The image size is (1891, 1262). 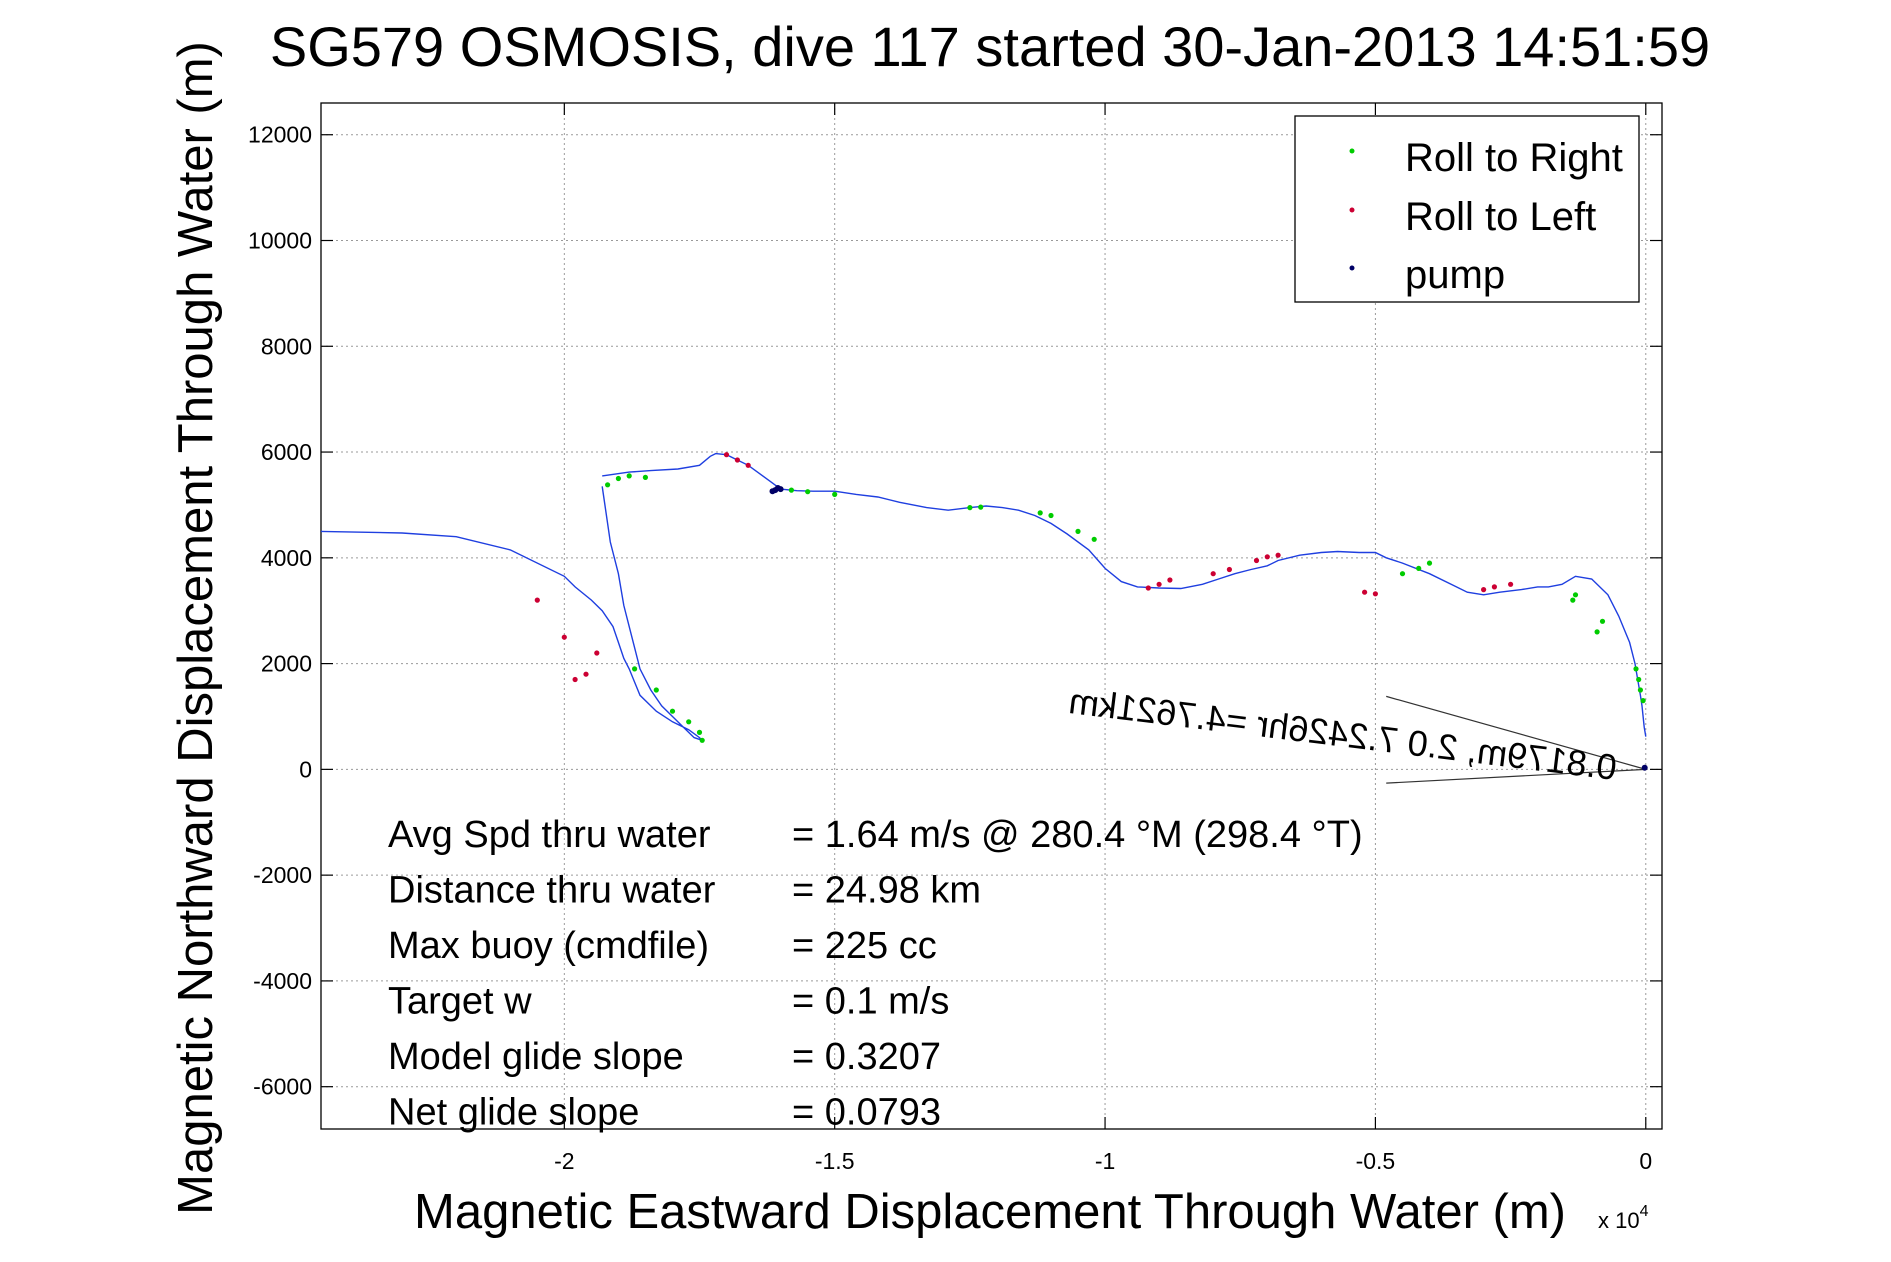 I want to click on x-tick-label: -1.5, so click(x=835, y=1161).